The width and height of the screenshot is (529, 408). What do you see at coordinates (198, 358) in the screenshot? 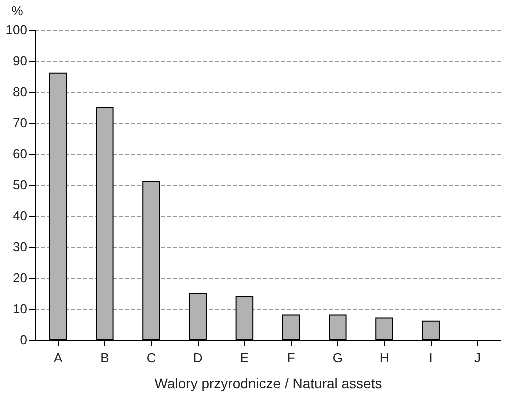
I see `x-tick-label: D` at bounding box center [198, 358].